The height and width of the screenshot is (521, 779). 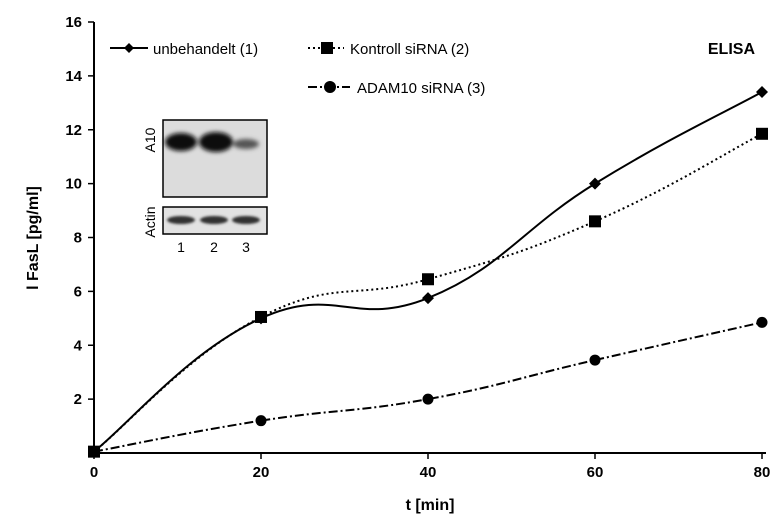 What do you see at coordinates (330, 87) in the screenshot?
I see `legend-marker-adam10` at bounding box center [330, 87].